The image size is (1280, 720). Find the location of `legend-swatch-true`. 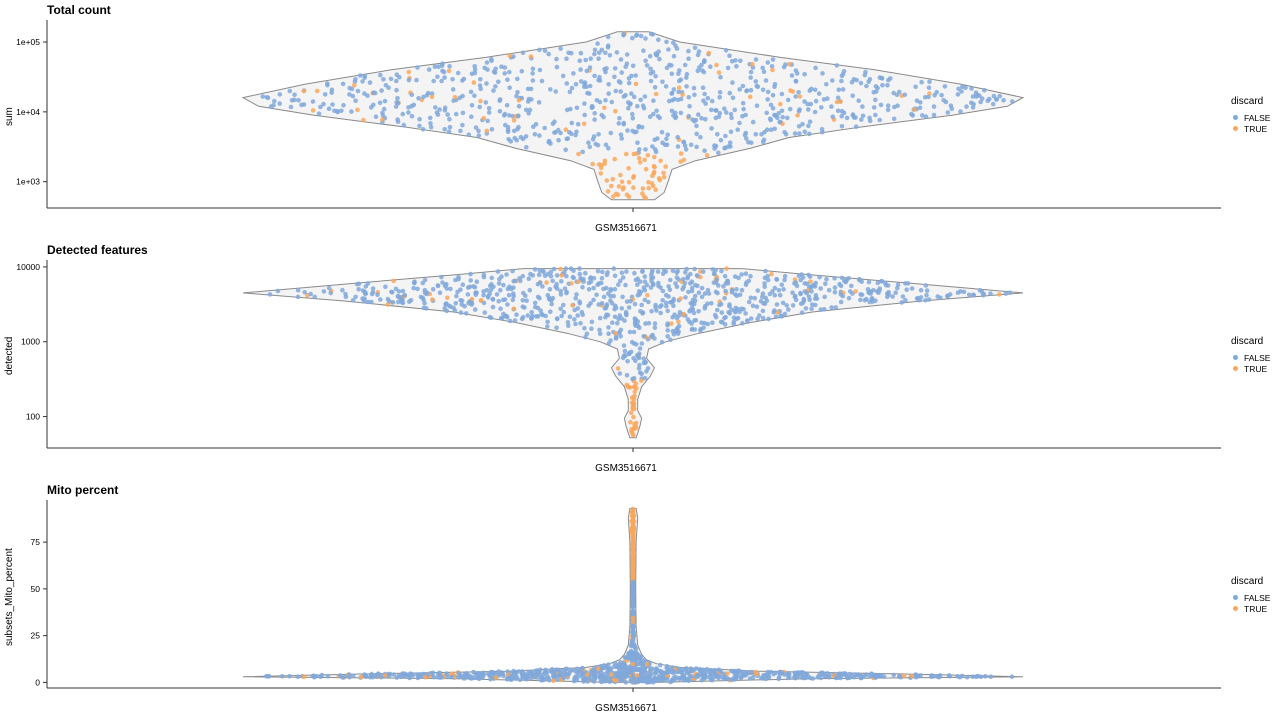

legend-swatch-true is located at coordinates (1235, 128).